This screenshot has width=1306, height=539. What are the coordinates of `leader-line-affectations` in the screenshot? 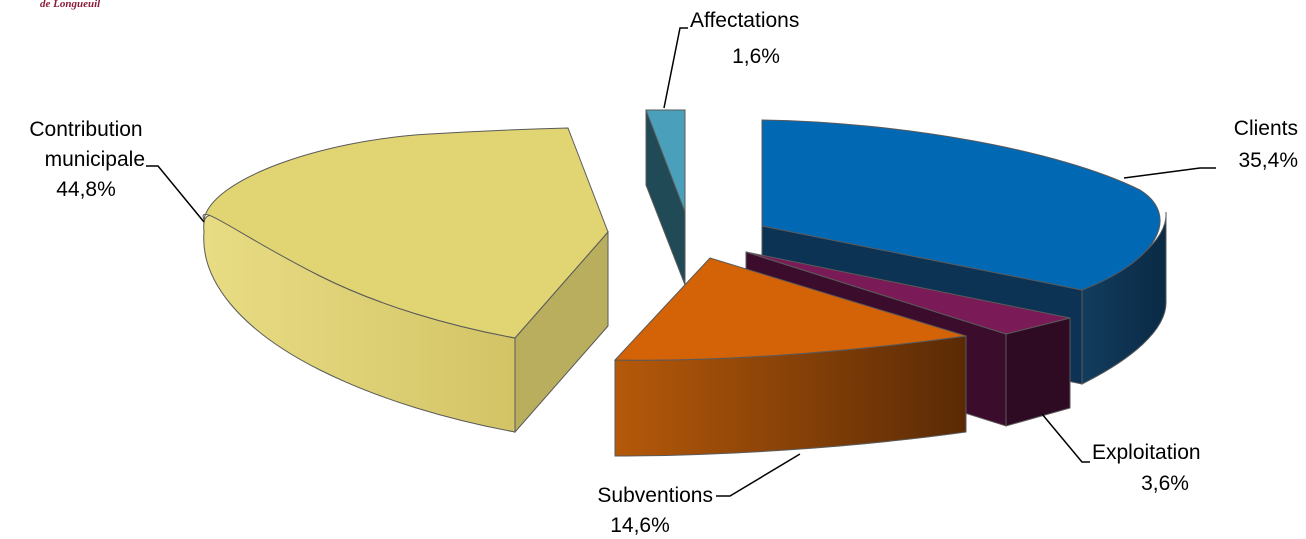 It's located at (675, 68).